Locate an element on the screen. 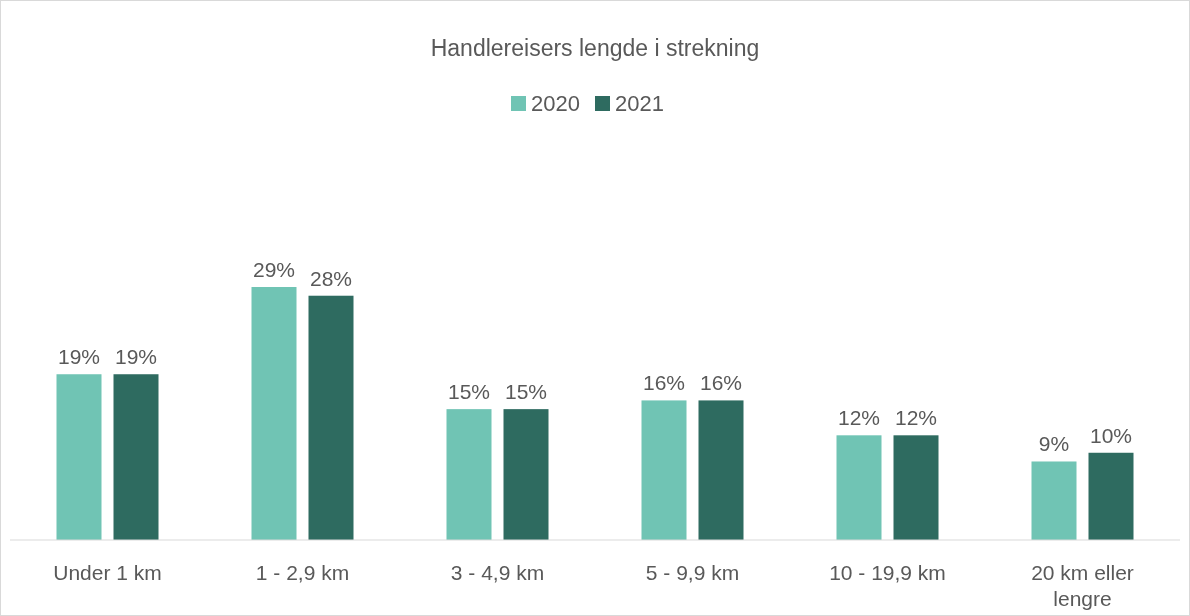 The height and width of the screenshot is (616, 1190). data-label: 28% is located at coordinates (331, 278).